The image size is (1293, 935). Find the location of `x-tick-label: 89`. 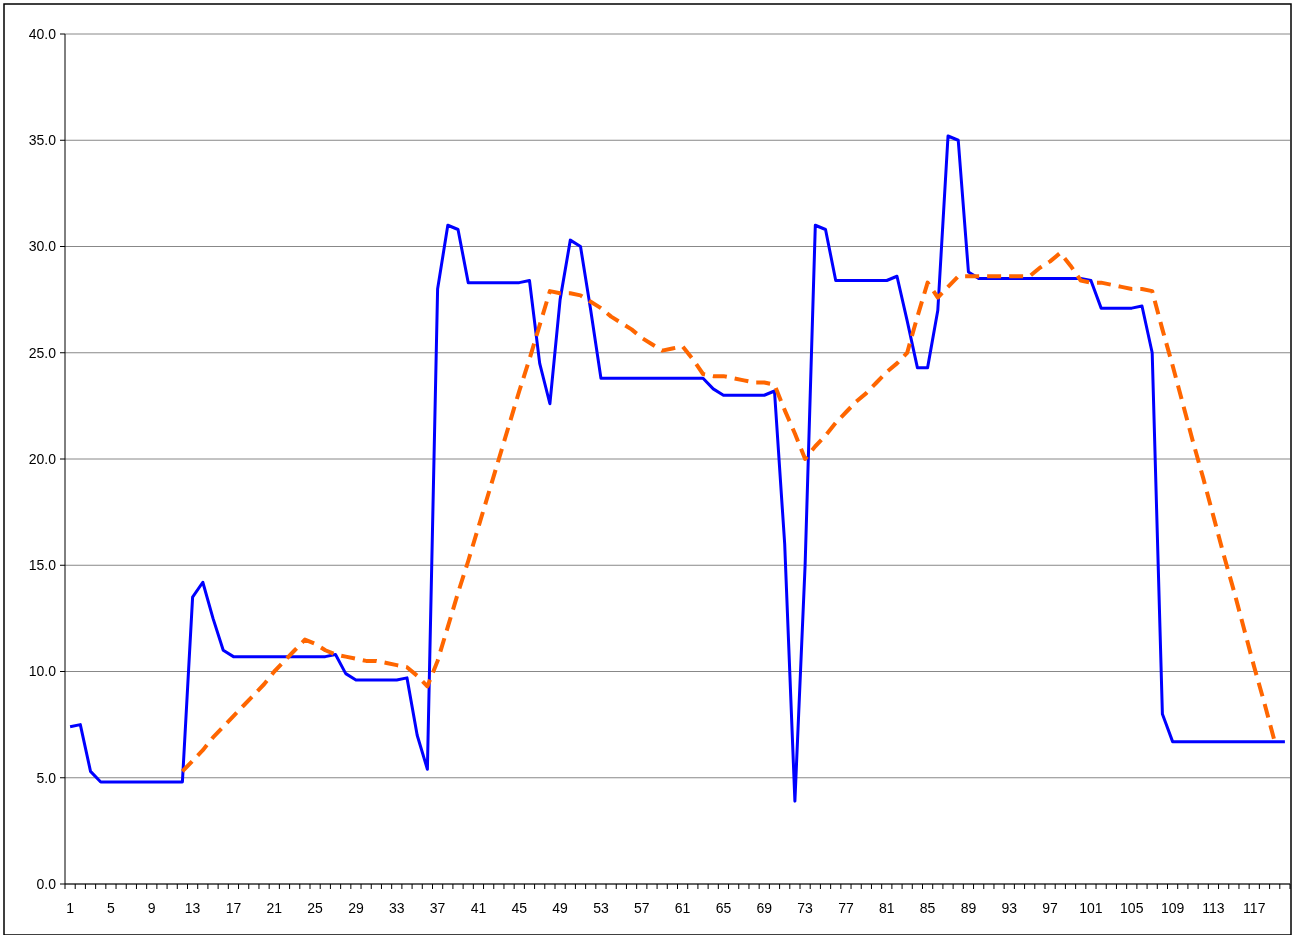

x-tick-label: 89 is located at coordinates (968, 908).